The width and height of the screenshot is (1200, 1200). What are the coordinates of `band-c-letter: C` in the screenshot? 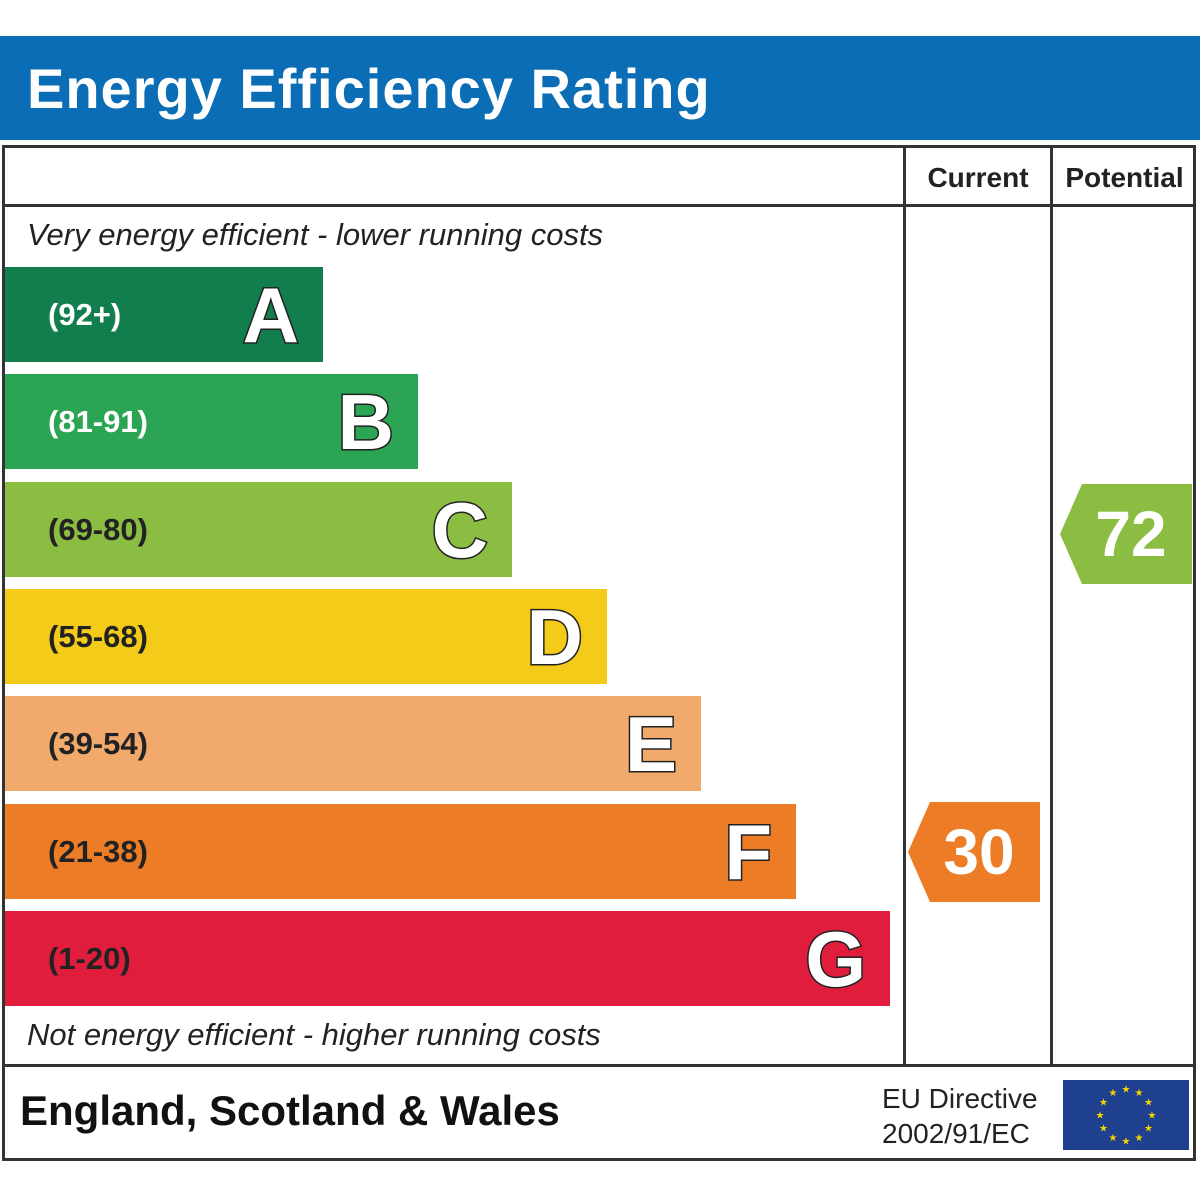 It's located at (459, 529).